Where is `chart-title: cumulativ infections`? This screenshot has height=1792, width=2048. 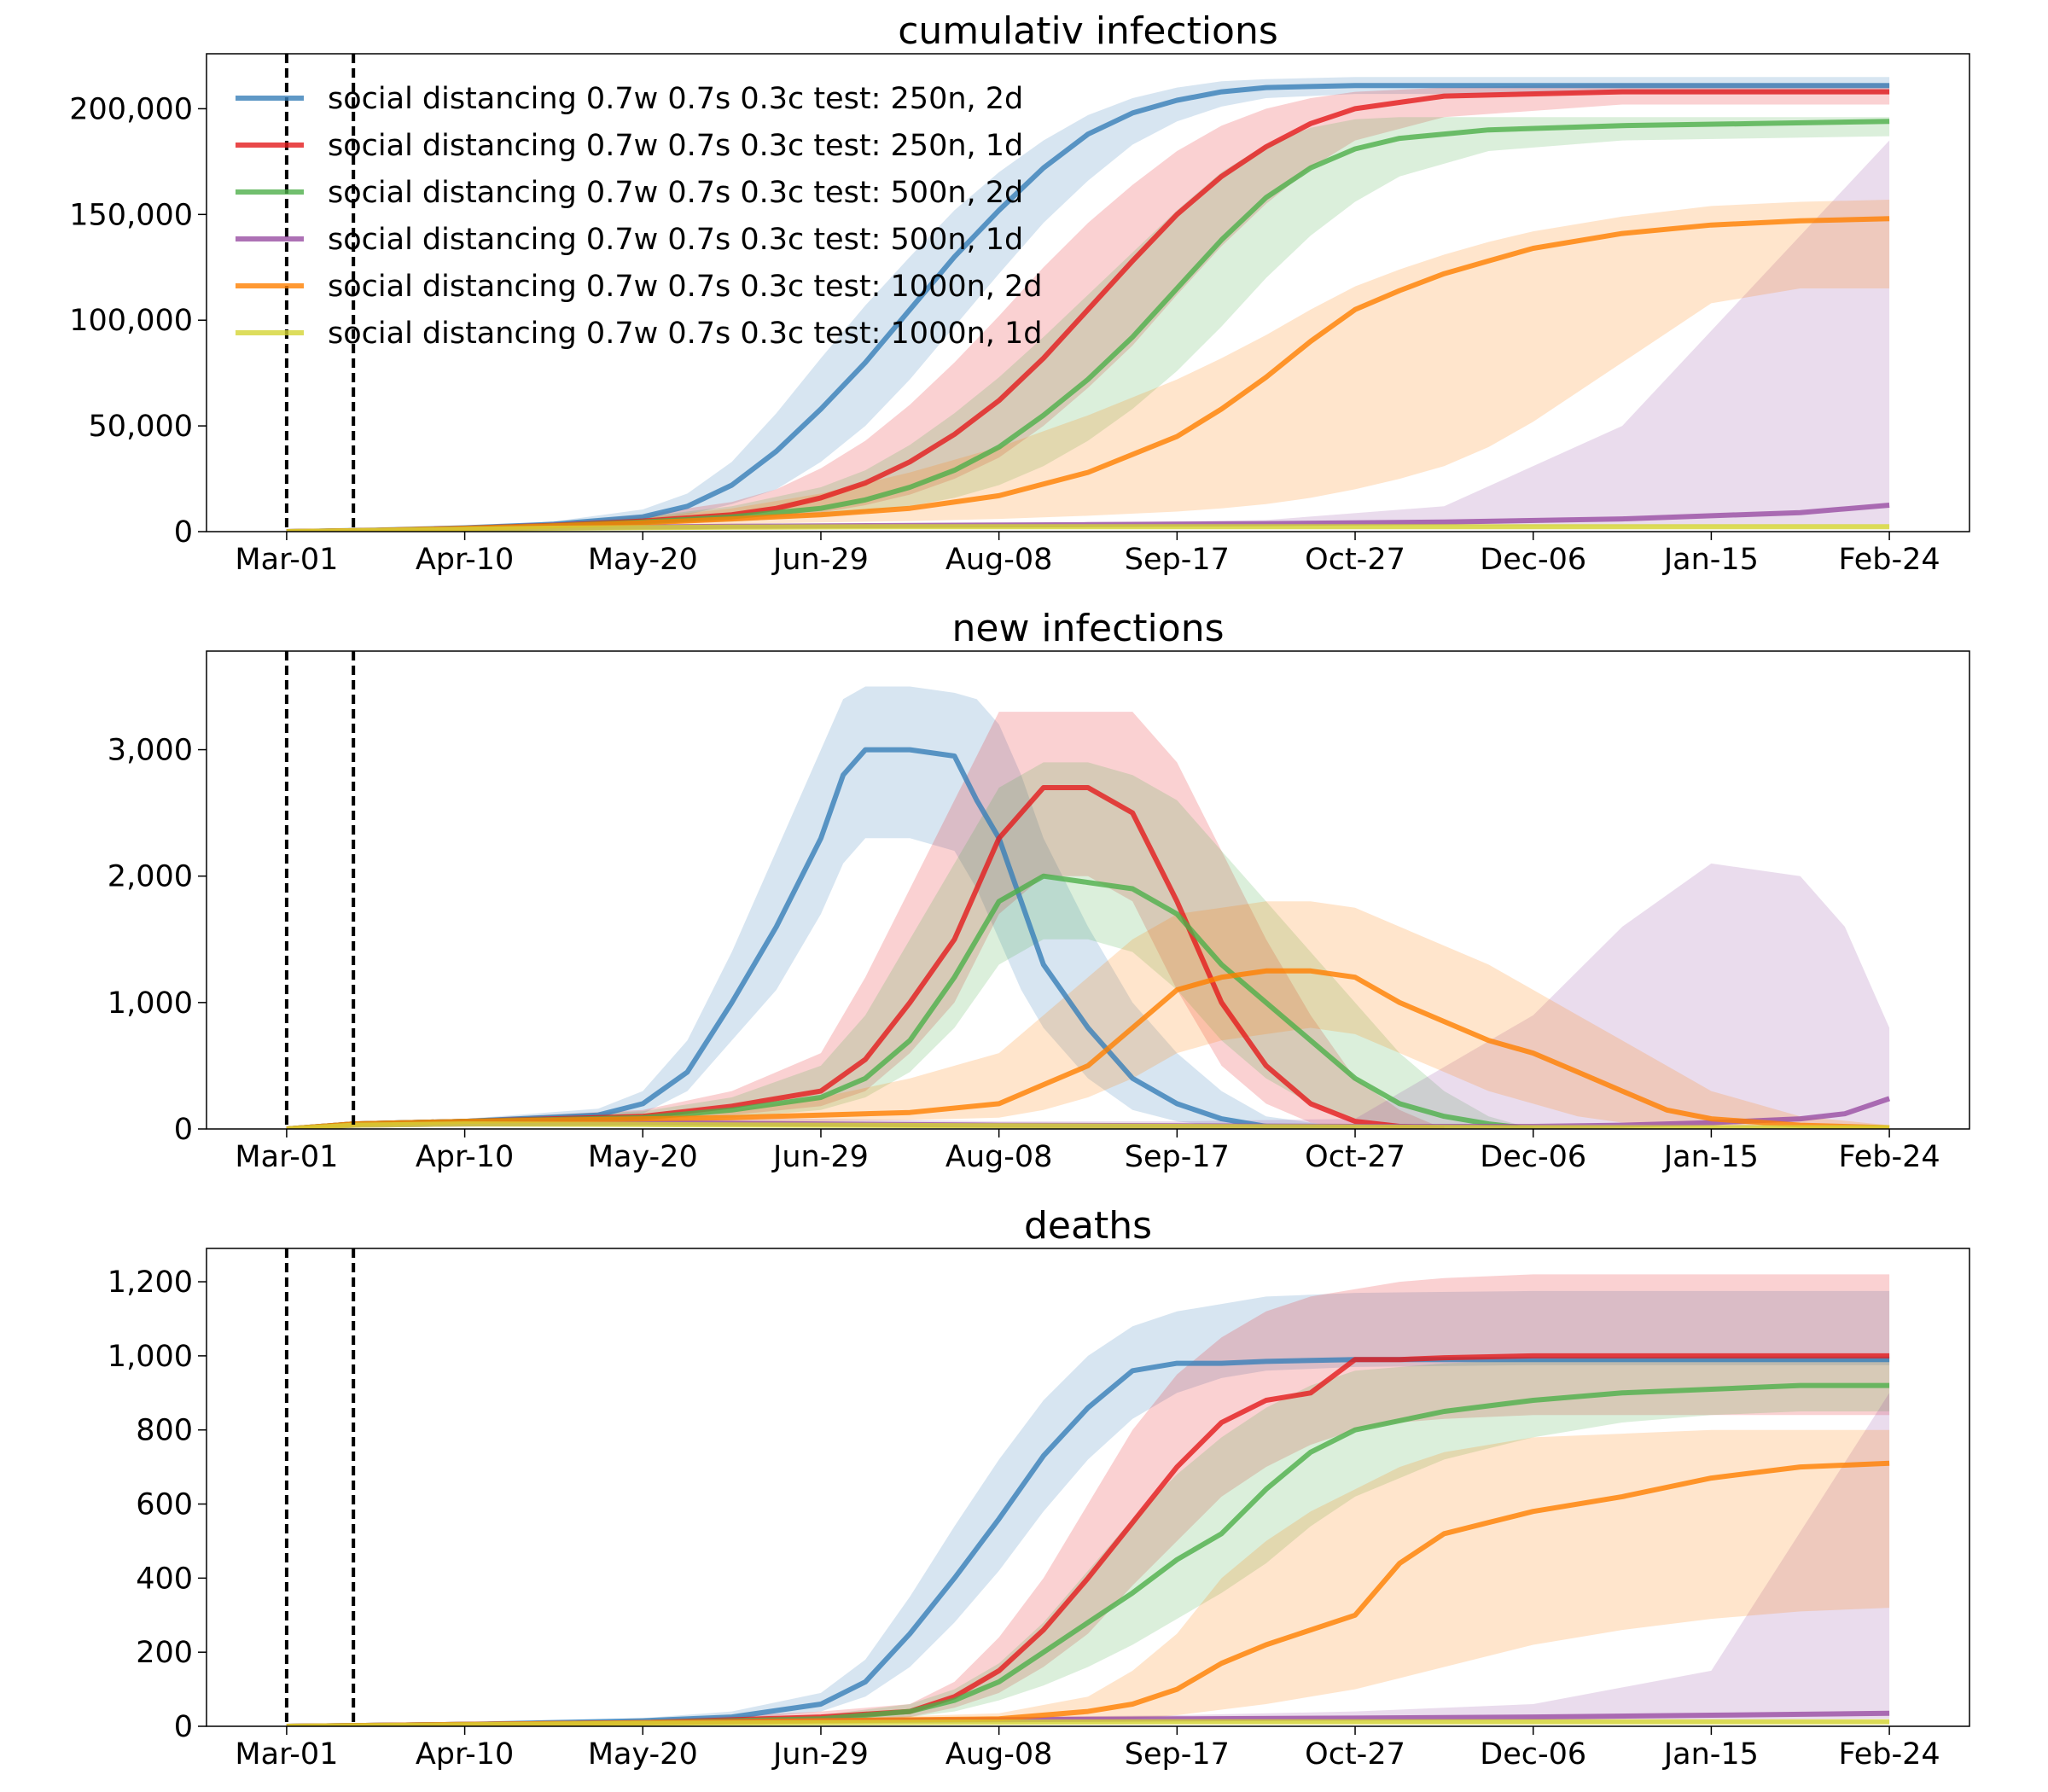 chart-title: cumulativ infections is located at coordinates (1088, 31).